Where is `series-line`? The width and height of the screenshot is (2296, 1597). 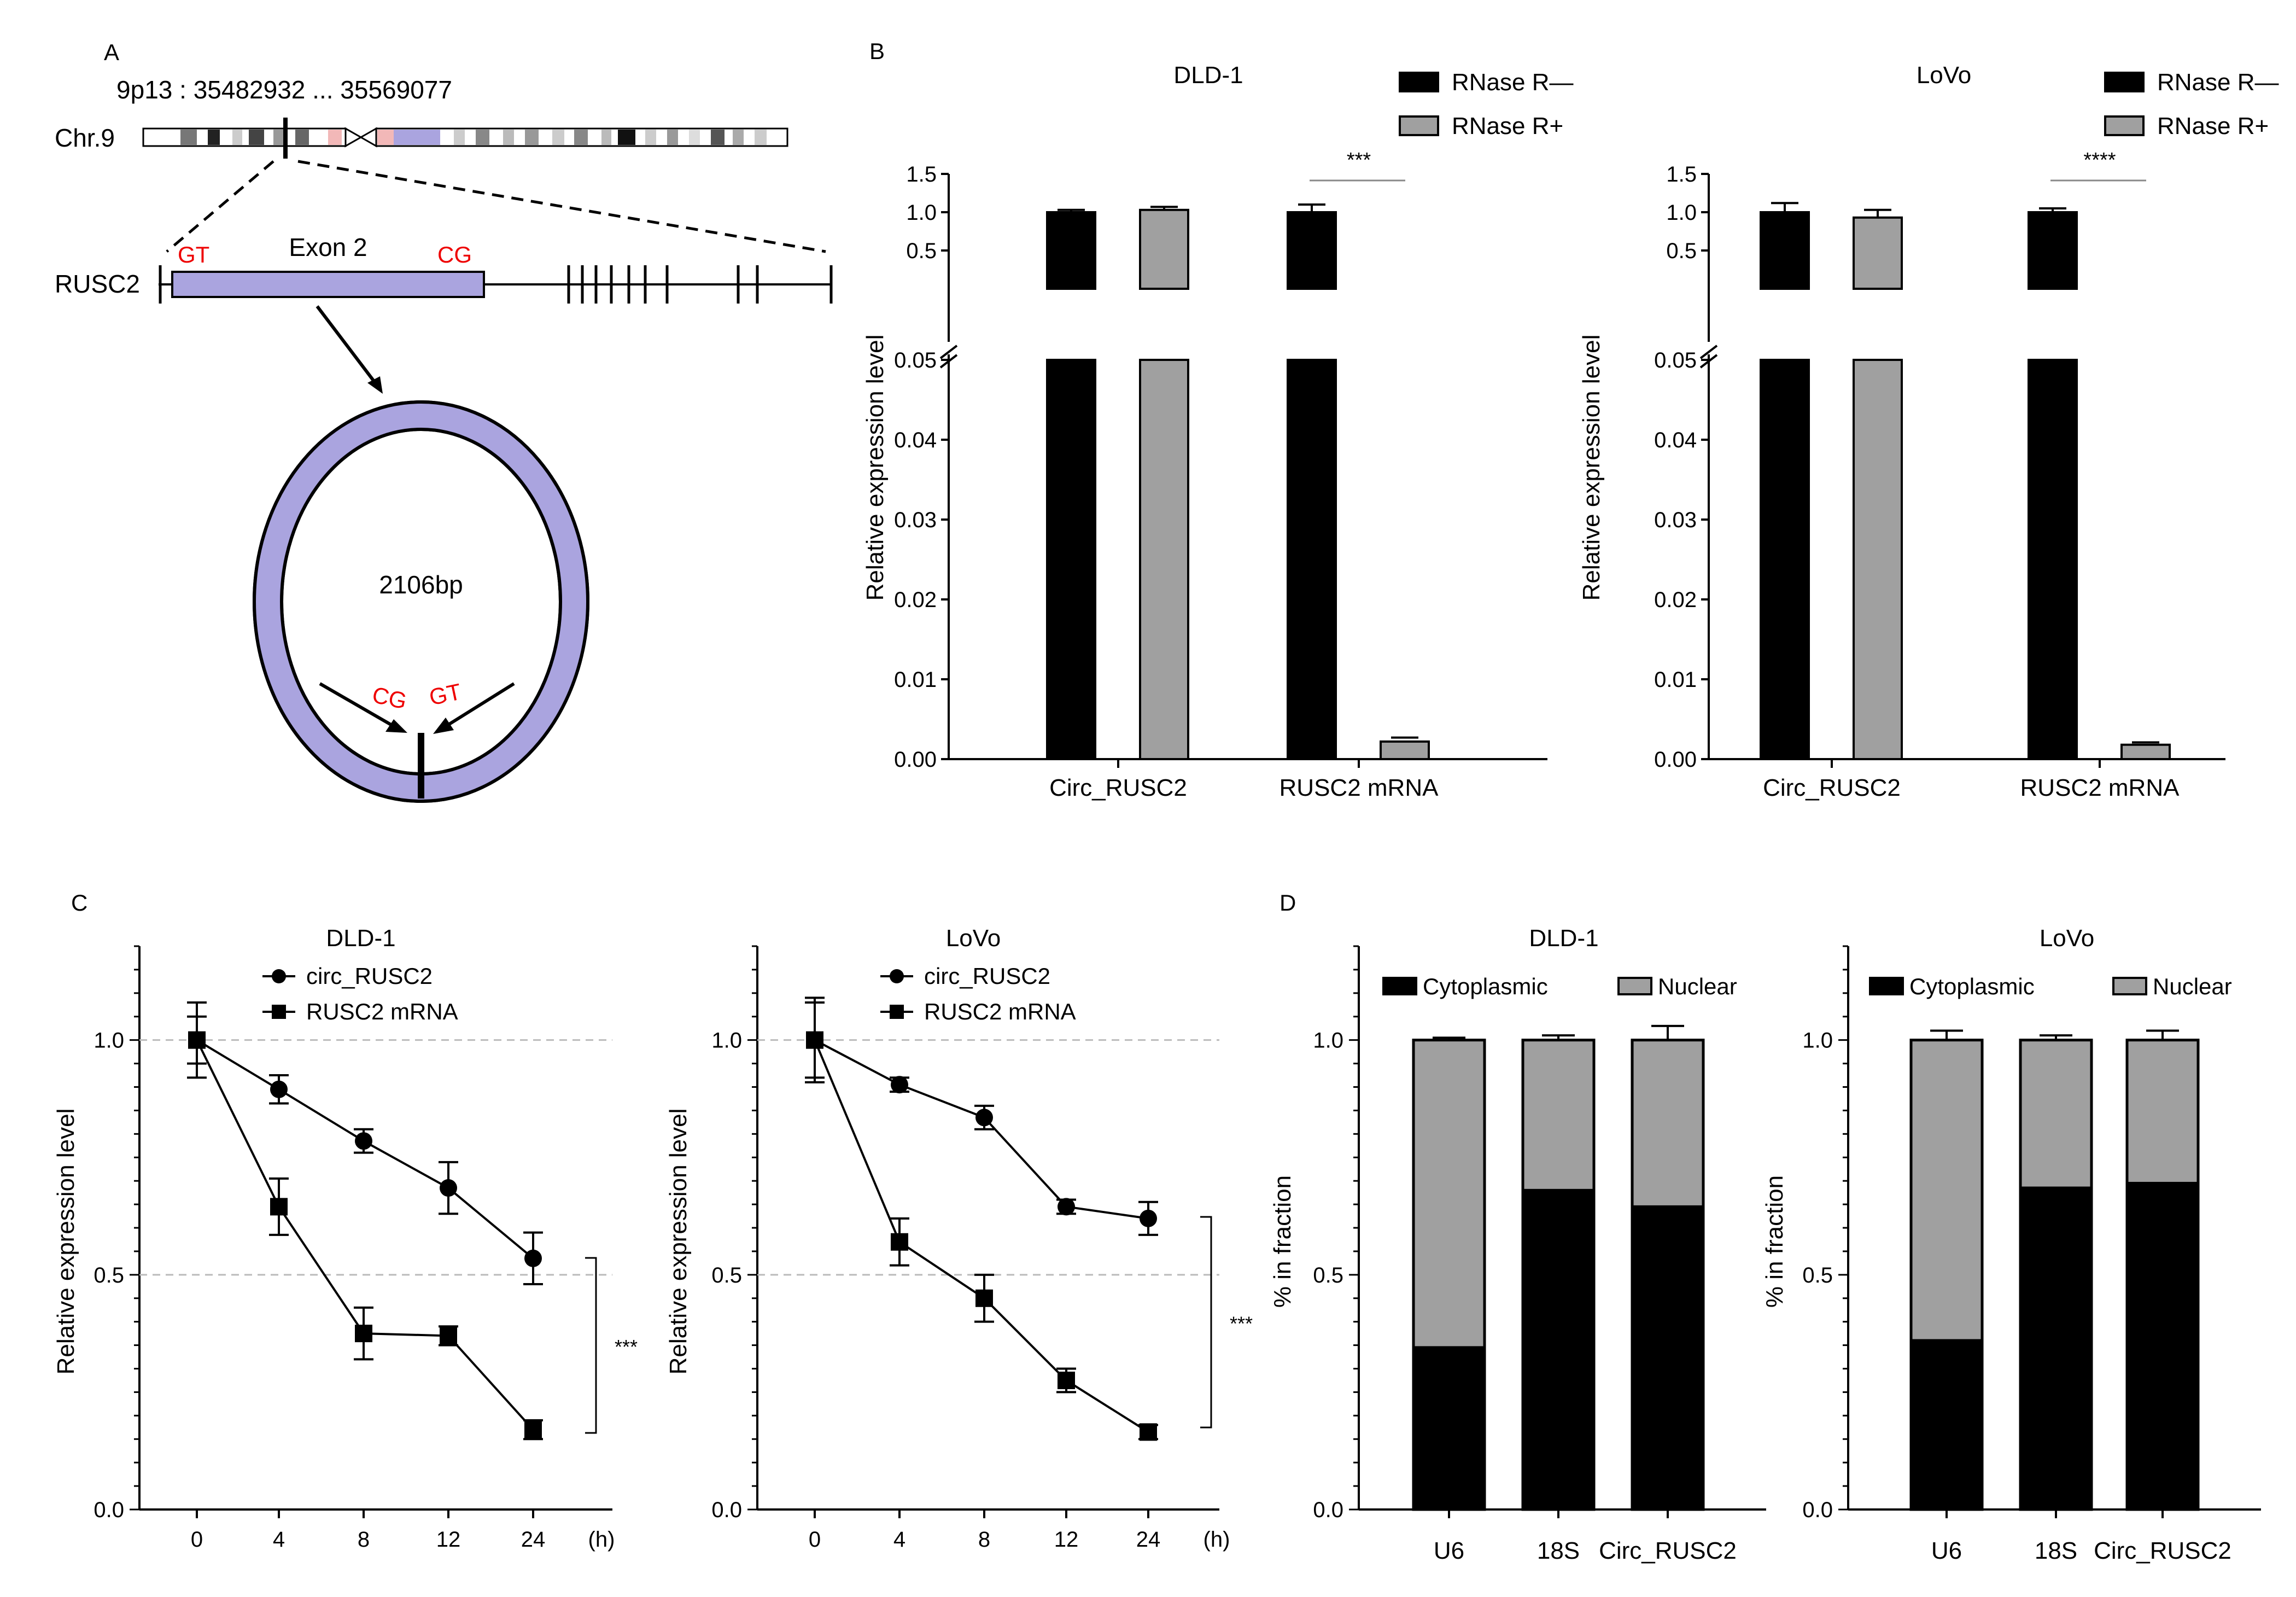 series-line is located at coordinates (981, 1236).